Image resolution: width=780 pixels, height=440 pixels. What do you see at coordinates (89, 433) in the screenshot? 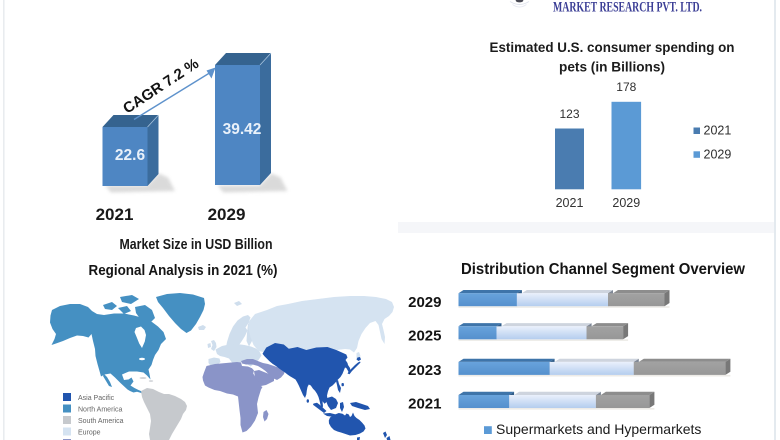
I see `svg-text: Europe` at bounding box center [89, 433].